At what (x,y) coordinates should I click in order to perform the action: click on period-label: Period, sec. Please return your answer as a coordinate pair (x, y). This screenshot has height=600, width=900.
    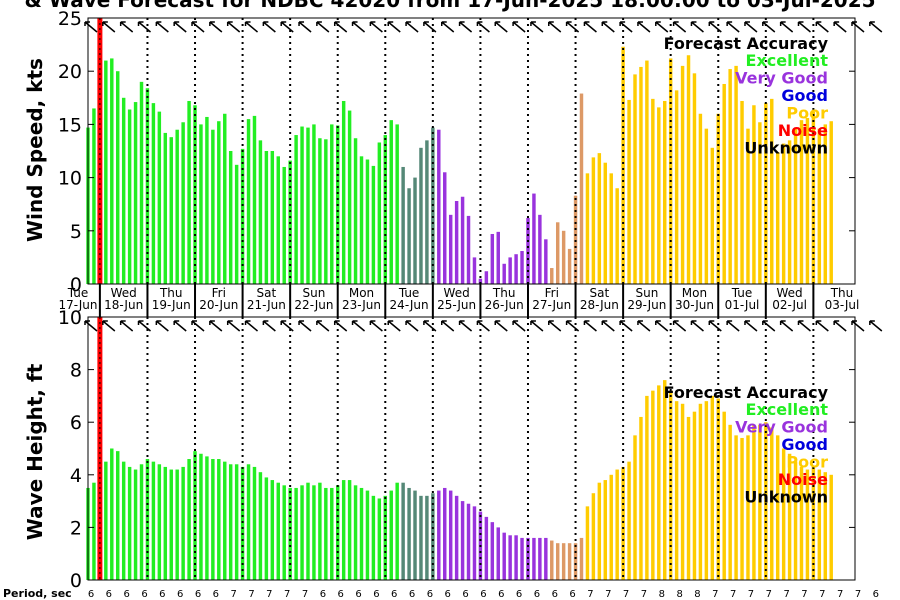
    Looking at the image, I should click on (37, 593).